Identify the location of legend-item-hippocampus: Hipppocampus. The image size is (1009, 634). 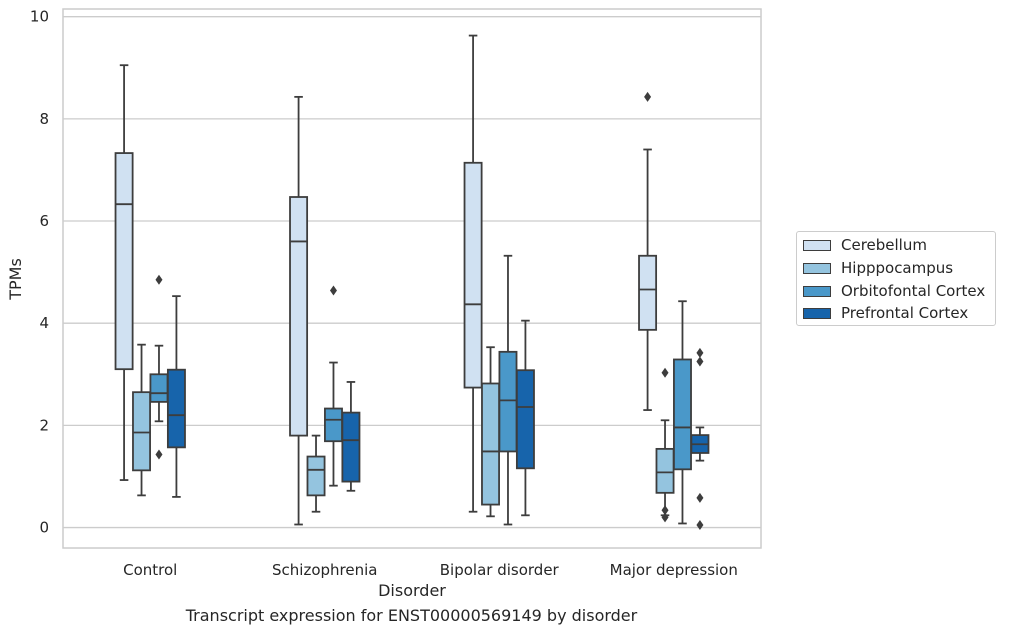
(878, 268).